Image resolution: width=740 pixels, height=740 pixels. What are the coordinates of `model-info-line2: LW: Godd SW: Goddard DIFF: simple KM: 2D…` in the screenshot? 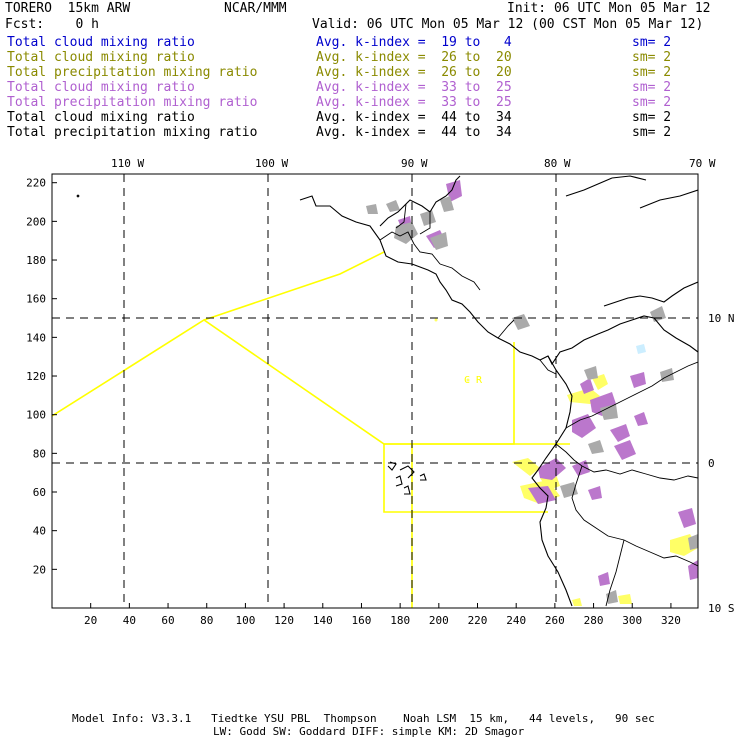 It's located at (369, 731).